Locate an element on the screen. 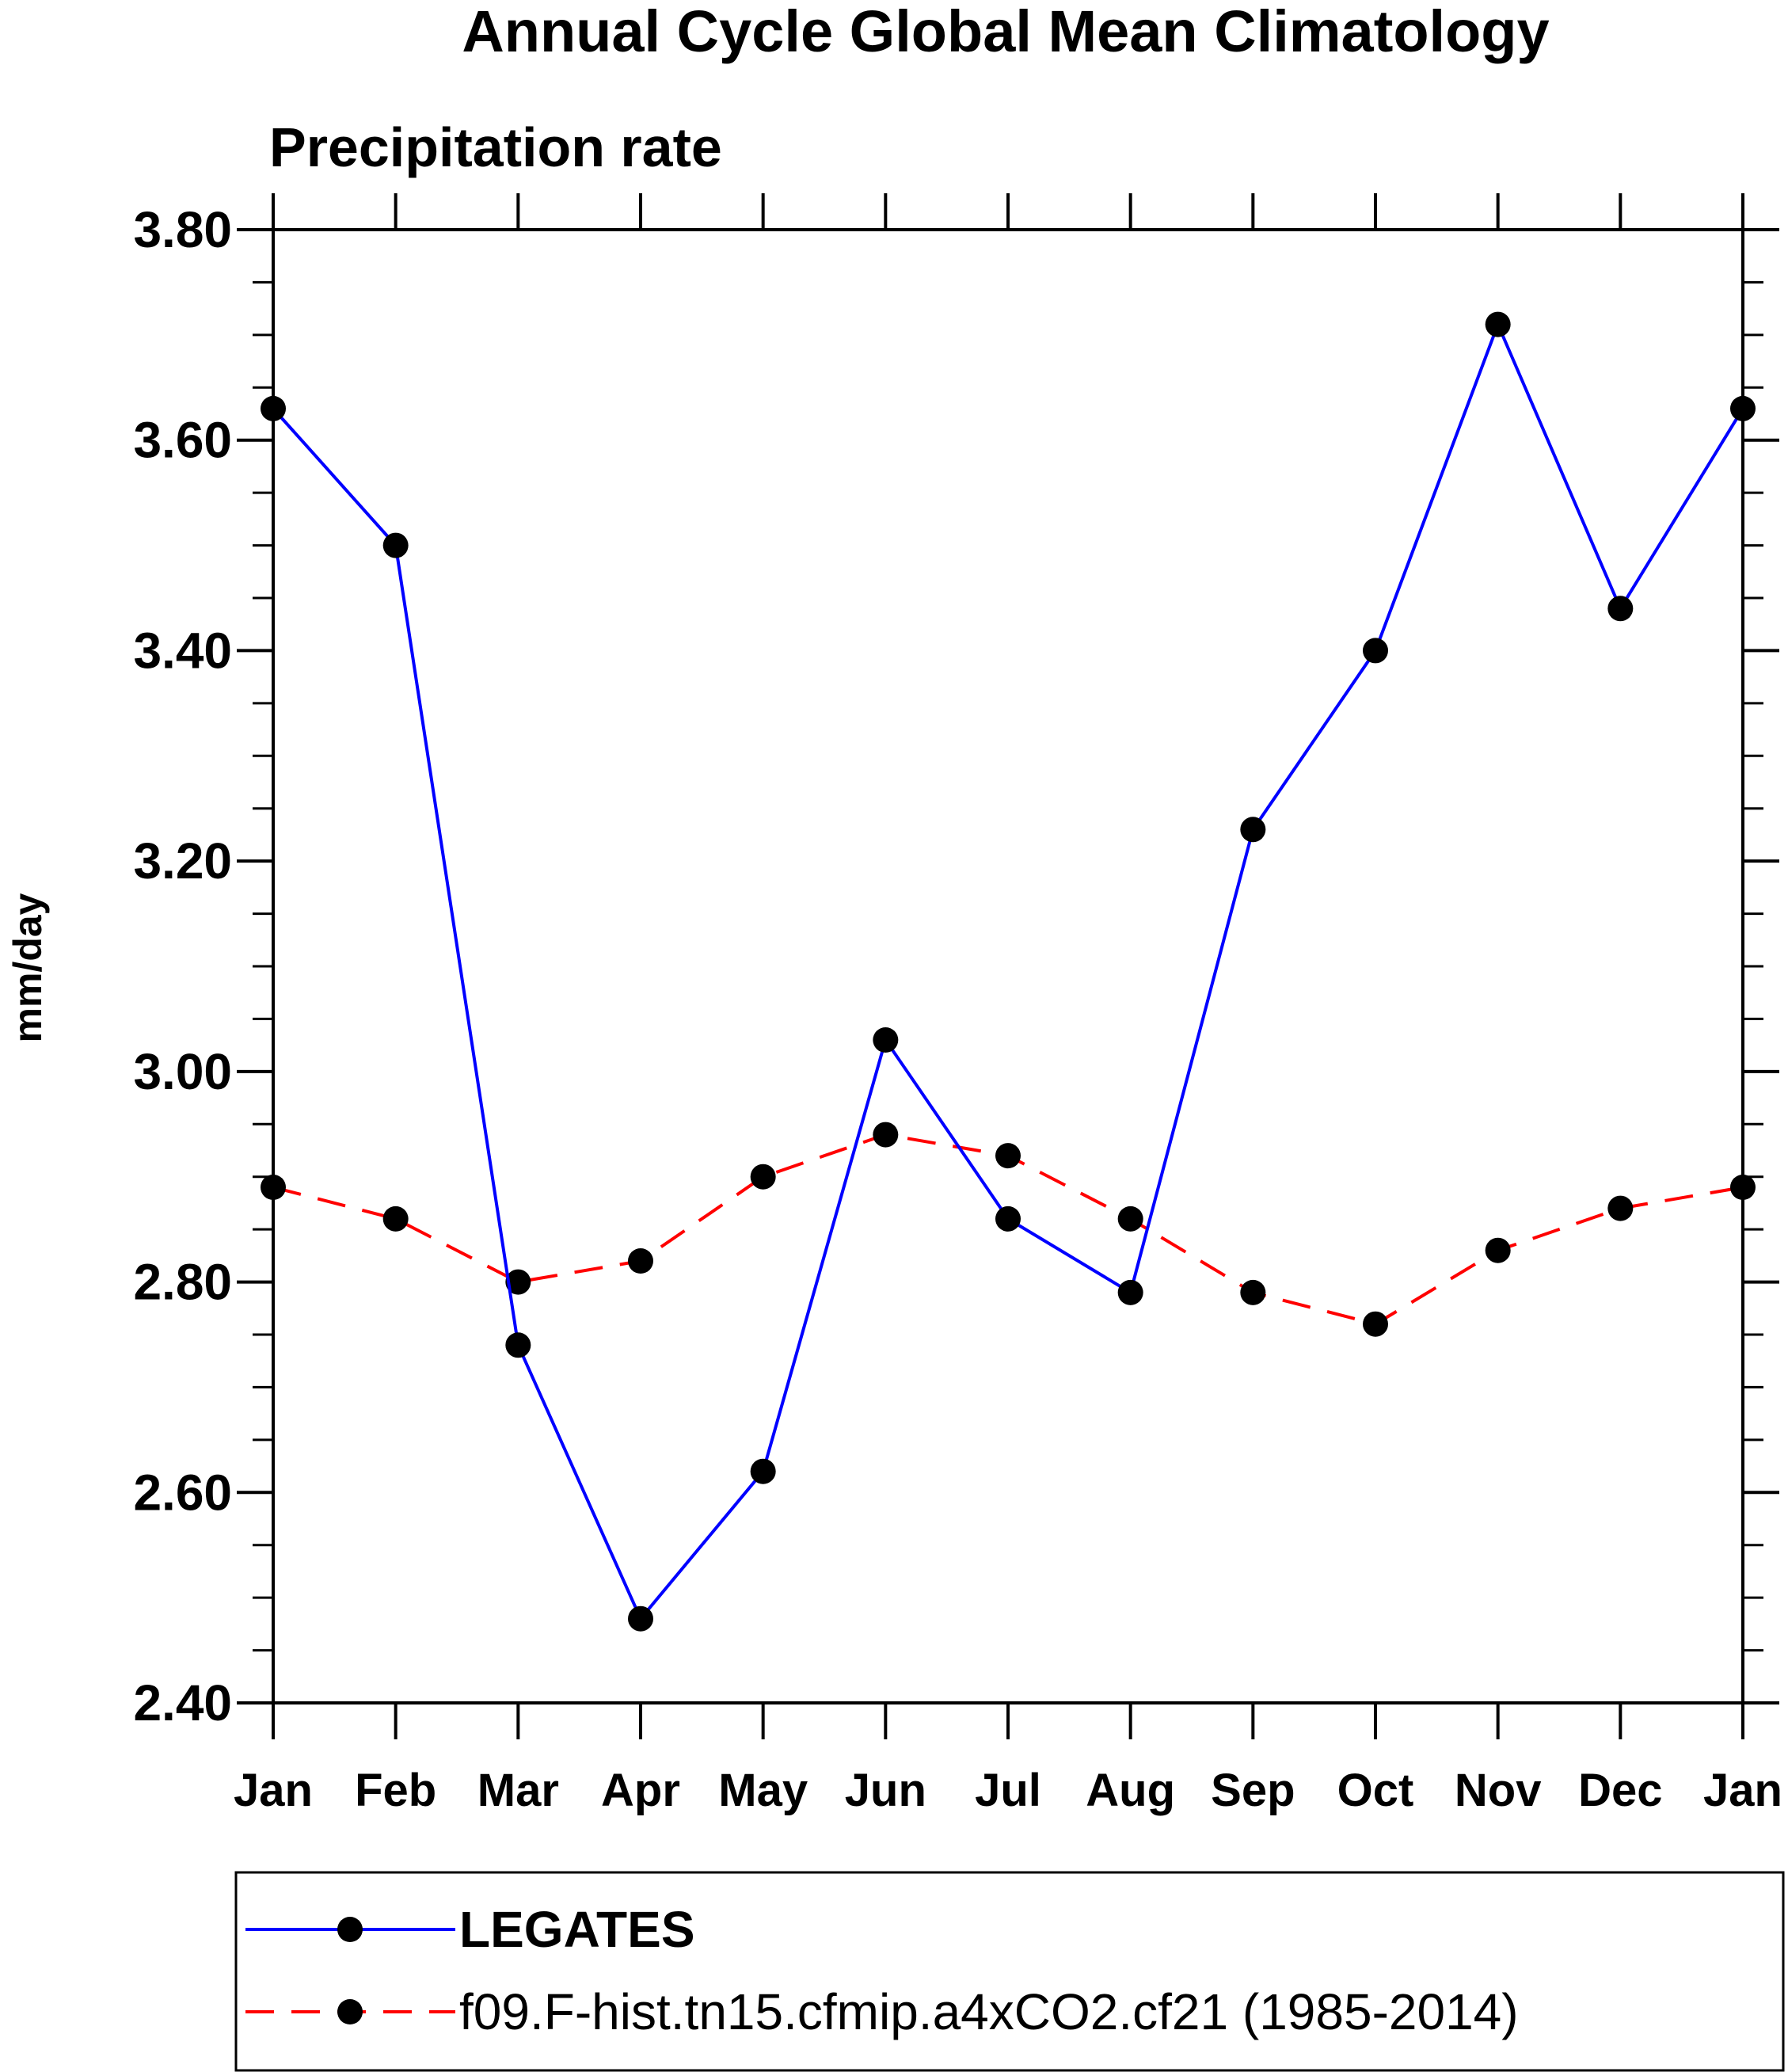 The height and width of the screenshot is (2072, 1788). y-axis-title: mm/day is located at coordinates (28, 967).